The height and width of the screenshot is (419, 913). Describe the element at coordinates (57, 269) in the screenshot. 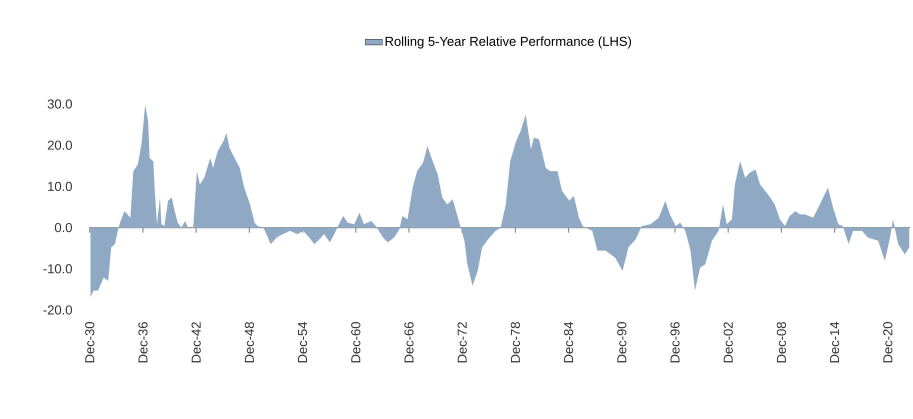

I see `y-tick-label: -10.0` at that location.